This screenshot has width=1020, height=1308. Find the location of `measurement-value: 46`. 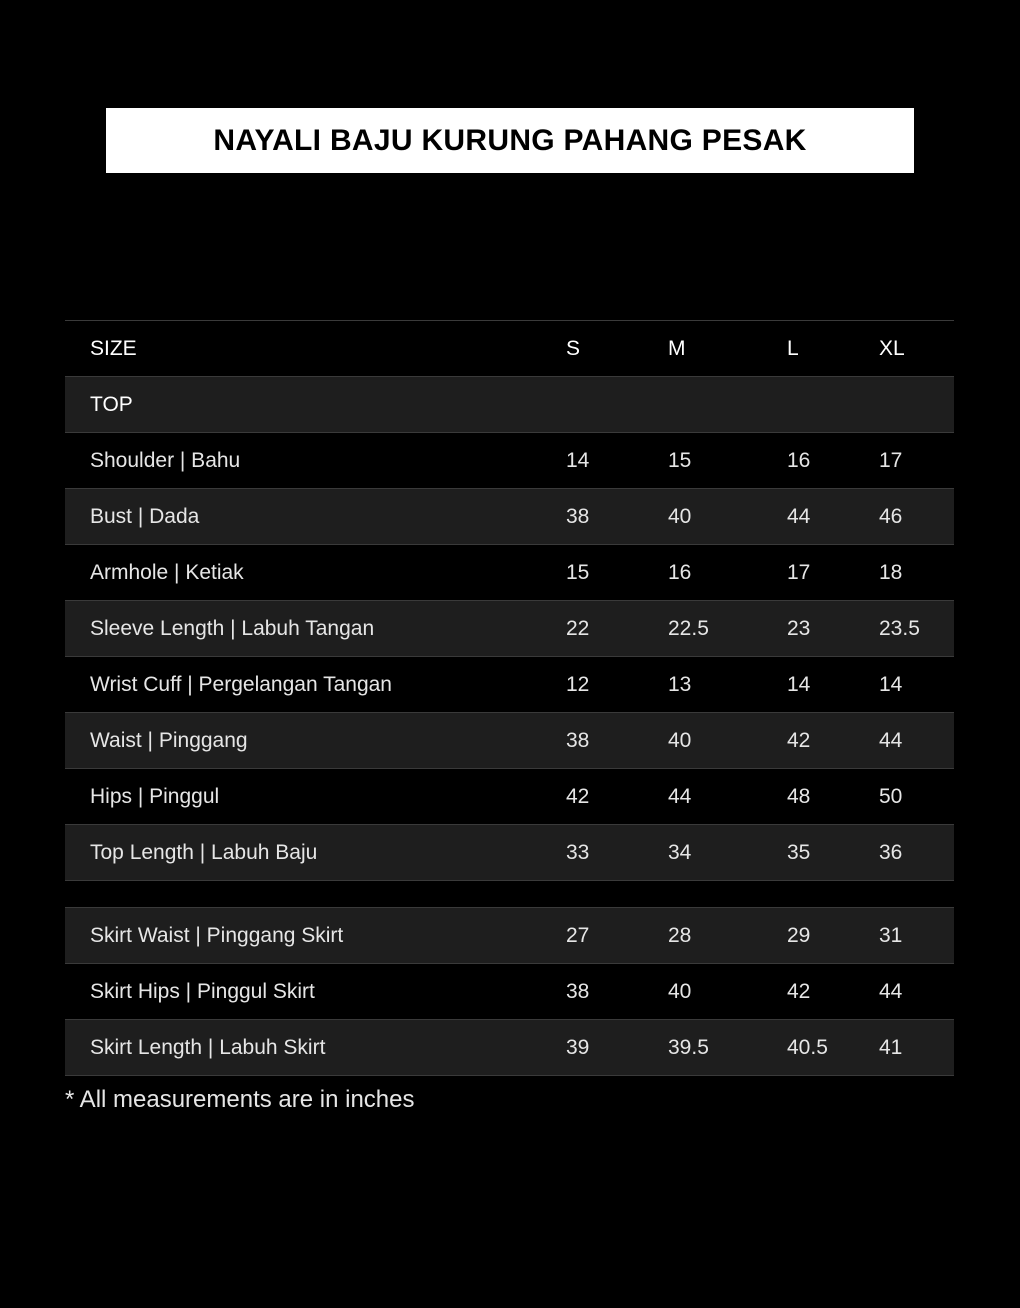

measurement-value: 46 is located at coordinates (891, 516).